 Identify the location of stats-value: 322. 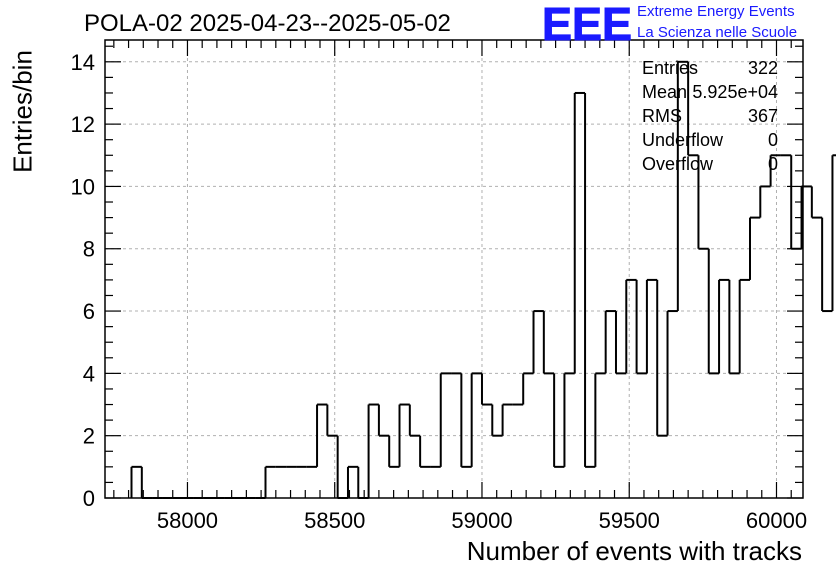
(762, 68).